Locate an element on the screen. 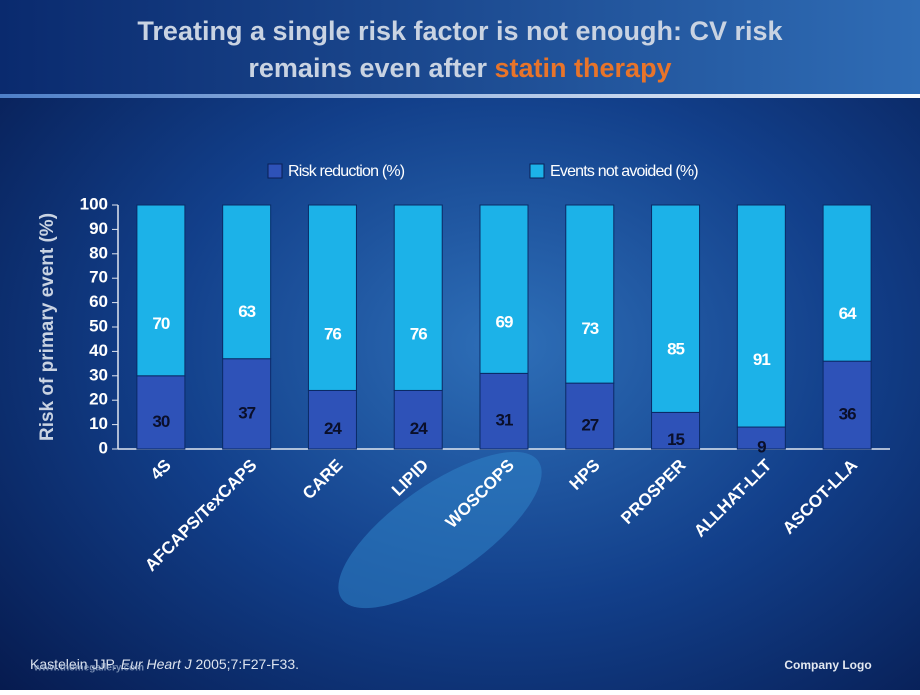 The width and height of the screenshot is (920, 695). citation-author: Kastelein JJP. is located at coordinates (75, 664).